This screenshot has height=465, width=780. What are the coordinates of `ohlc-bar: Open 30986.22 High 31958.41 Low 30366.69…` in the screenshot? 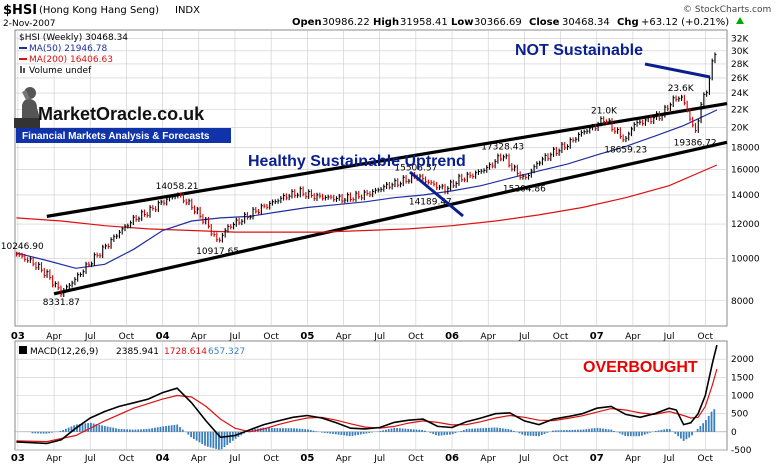 It's located at (518, 22).